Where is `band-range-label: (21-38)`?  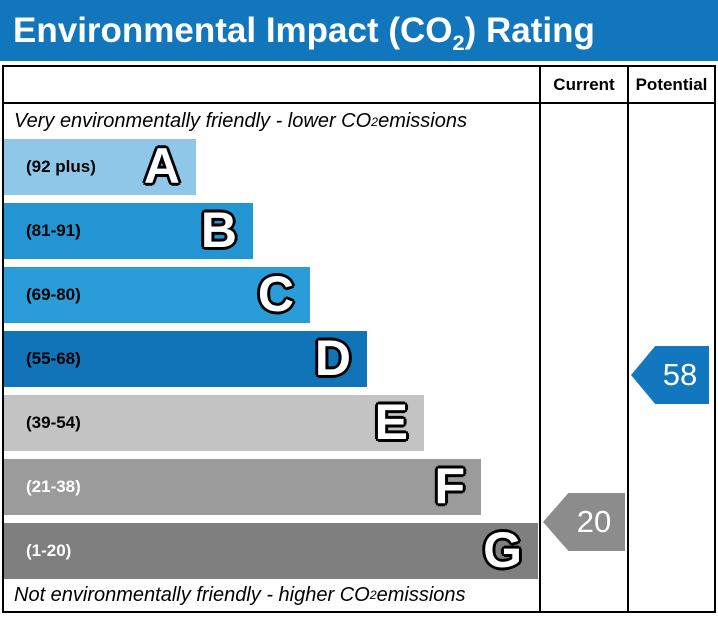
band-range-label: (21-38) is located at coordinates (53, 486).